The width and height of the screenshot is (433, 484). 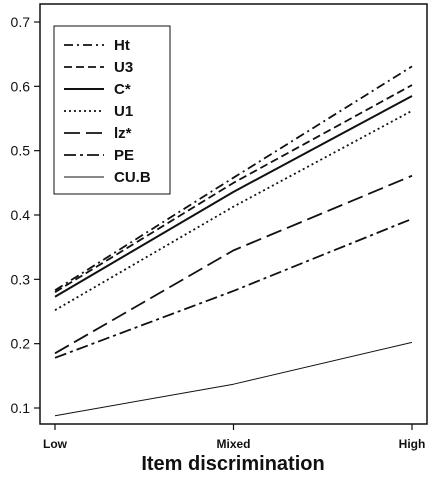 What do you see at coordinates (122, 89) in the screenshot?
I see `legend-label: C*` at bounding box center [122, 89].